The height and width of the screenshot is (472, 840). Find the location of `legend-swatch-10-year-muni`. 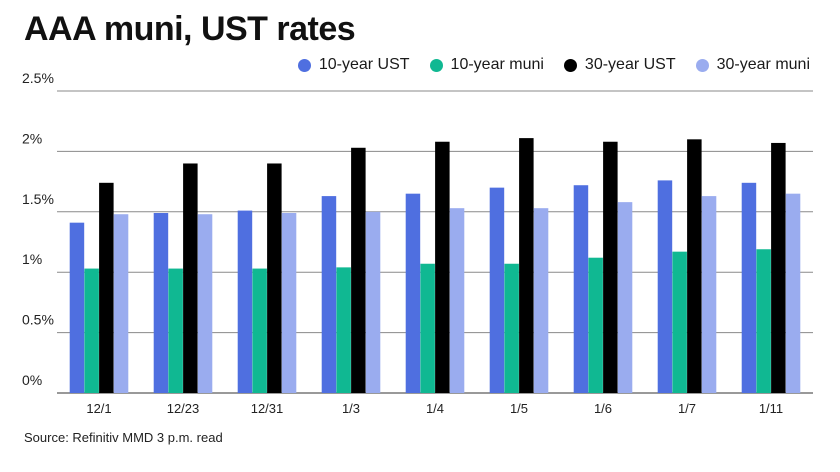

legend-swatch-10-year-muni is located at coordinates (436, 65).